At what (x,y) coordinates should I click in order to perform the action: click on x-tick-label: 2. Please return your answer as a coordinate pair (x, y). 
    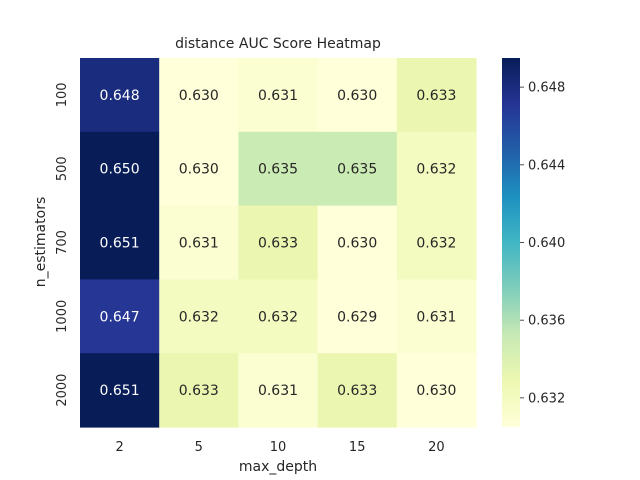
    Looking at the image, I should click on (119, 447).